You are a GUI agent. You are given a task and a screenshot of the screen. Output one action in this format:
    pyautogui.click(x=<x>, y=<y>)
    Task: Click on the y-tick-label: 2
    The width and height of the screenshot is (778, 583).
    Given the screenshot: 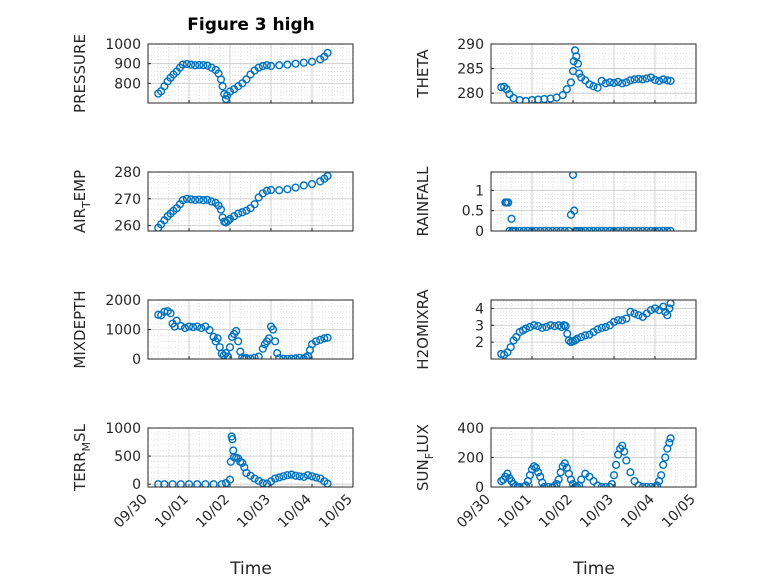 What is the action you would take?
    pyautogui.click(x=479, y=343)
    